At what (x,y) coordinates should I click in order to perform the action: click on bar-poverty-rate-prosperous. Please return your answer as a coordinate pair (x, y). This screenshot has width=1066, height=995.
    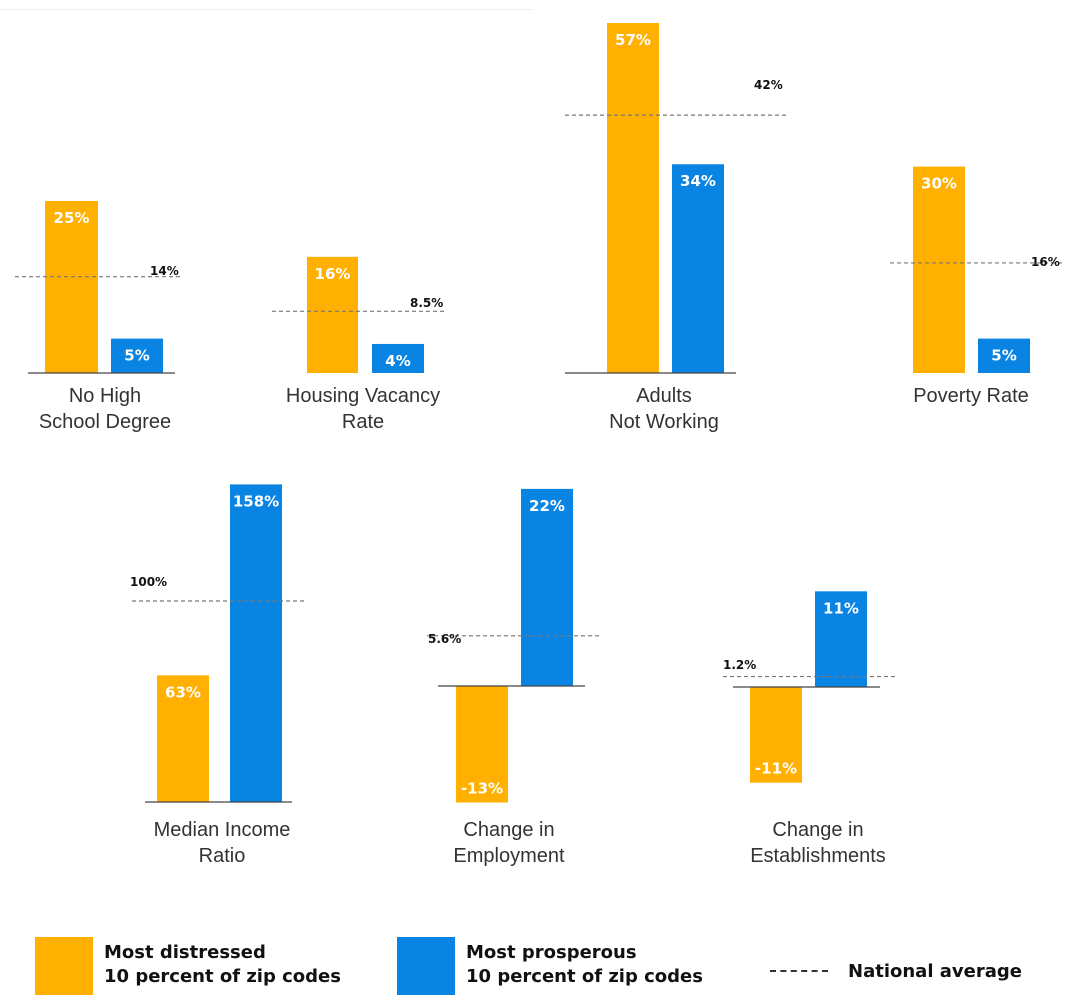
    Looking at the image, I should click on (1004, 355).